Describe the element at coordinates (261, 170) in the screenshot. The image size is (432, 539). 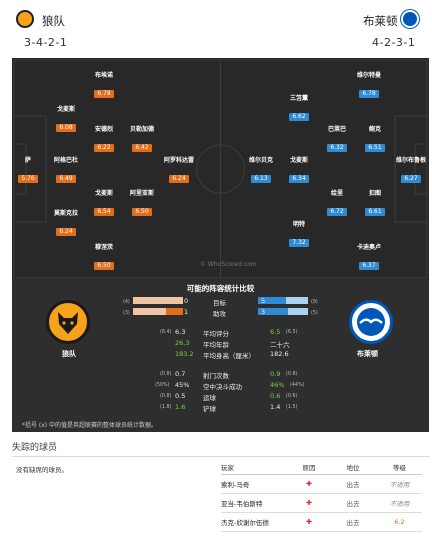
I see `away-player-st: 维尔贝克 6.13` at that location.